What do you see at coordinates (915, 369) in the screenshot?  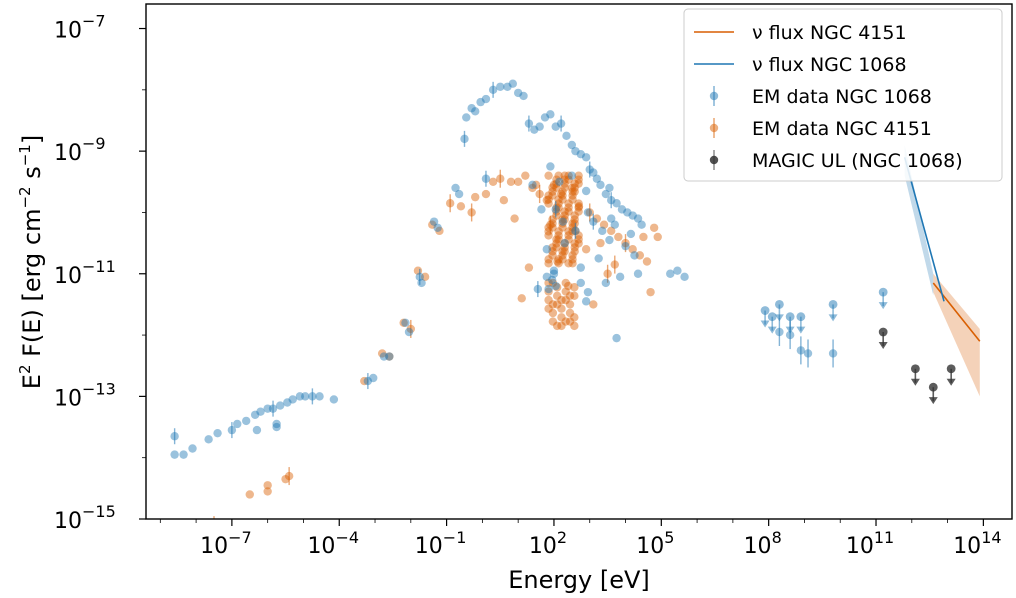 I see `magic-upper-limit` at bounding box center [915, 369].